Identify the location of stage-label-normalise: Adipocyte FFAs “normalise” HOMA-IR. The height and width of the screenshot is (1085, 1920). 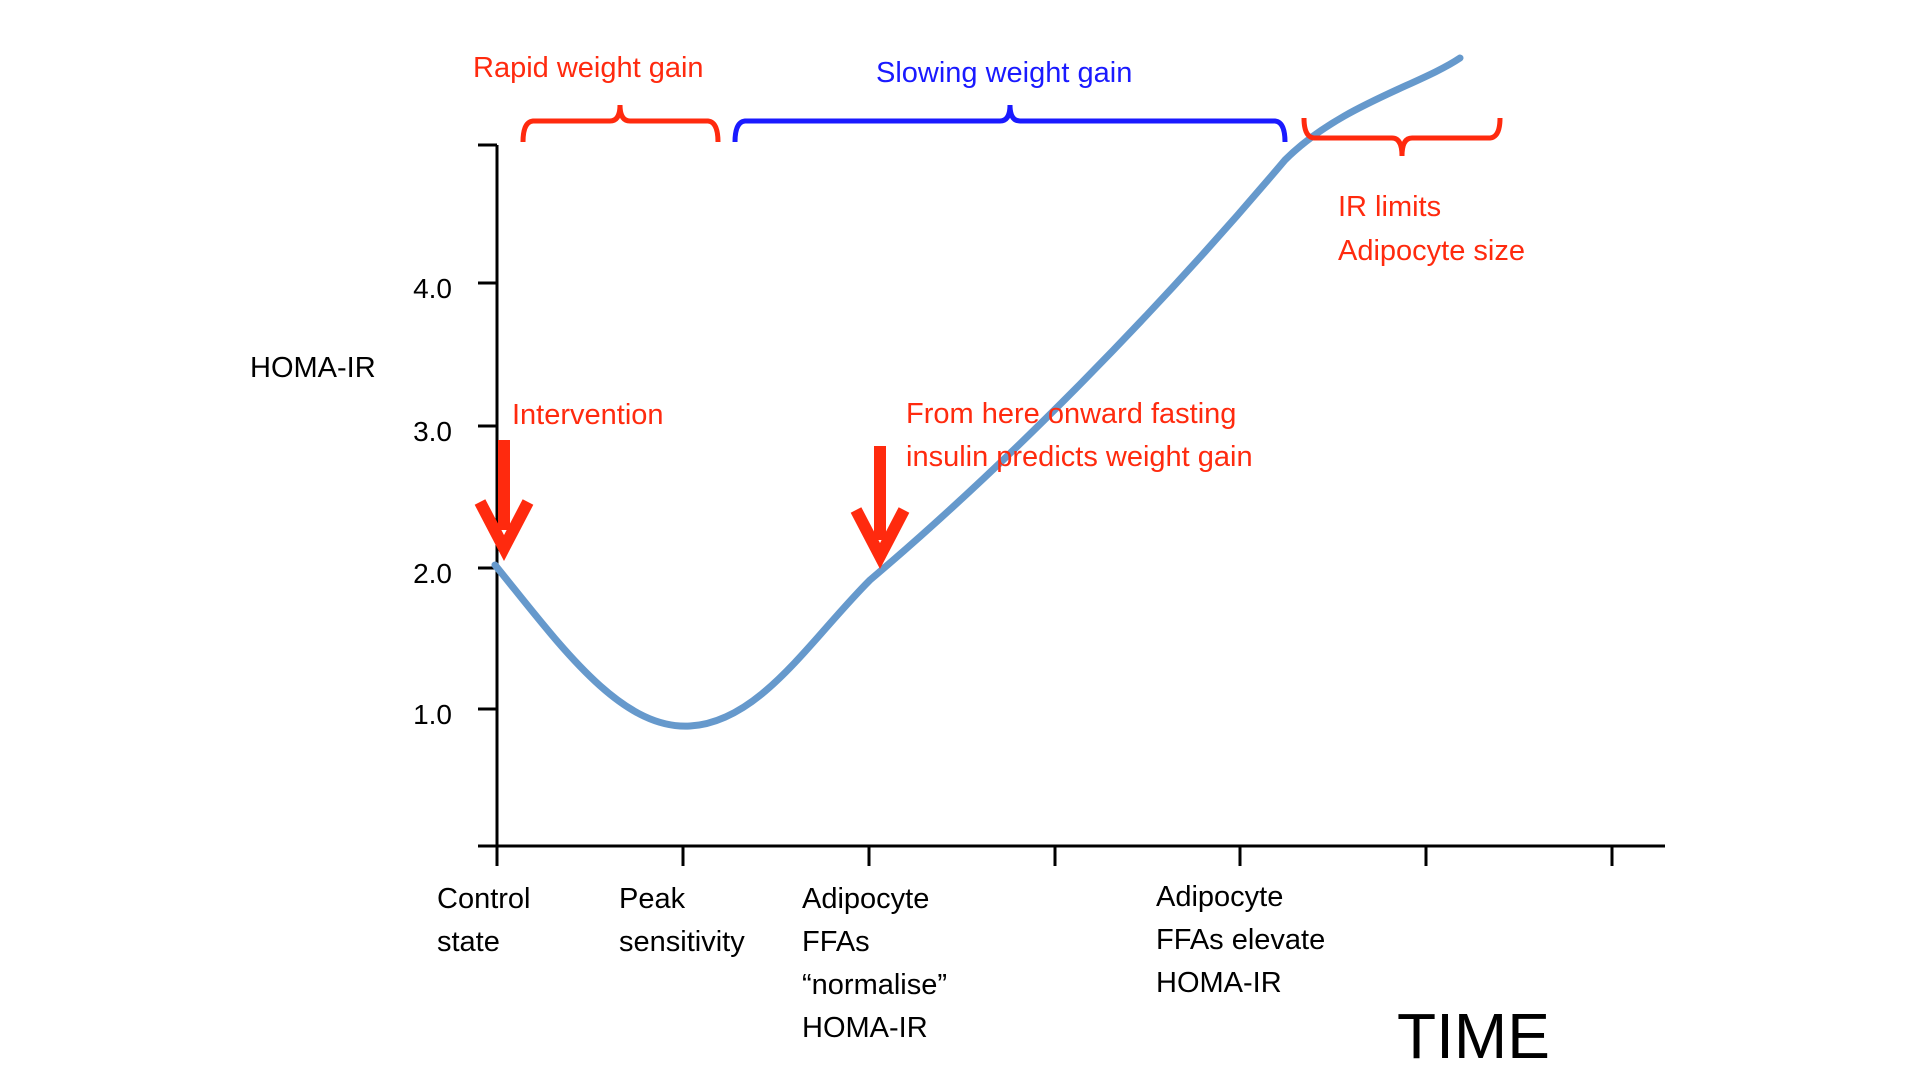
(874, 963).